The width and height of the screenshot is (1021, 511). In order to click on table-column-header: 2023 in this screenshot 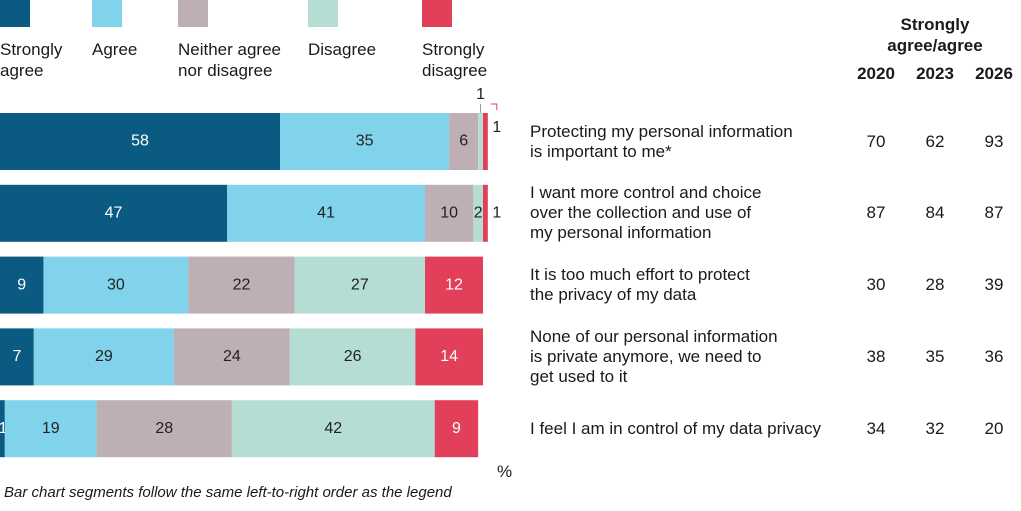, I will do `click(935, 73)`.